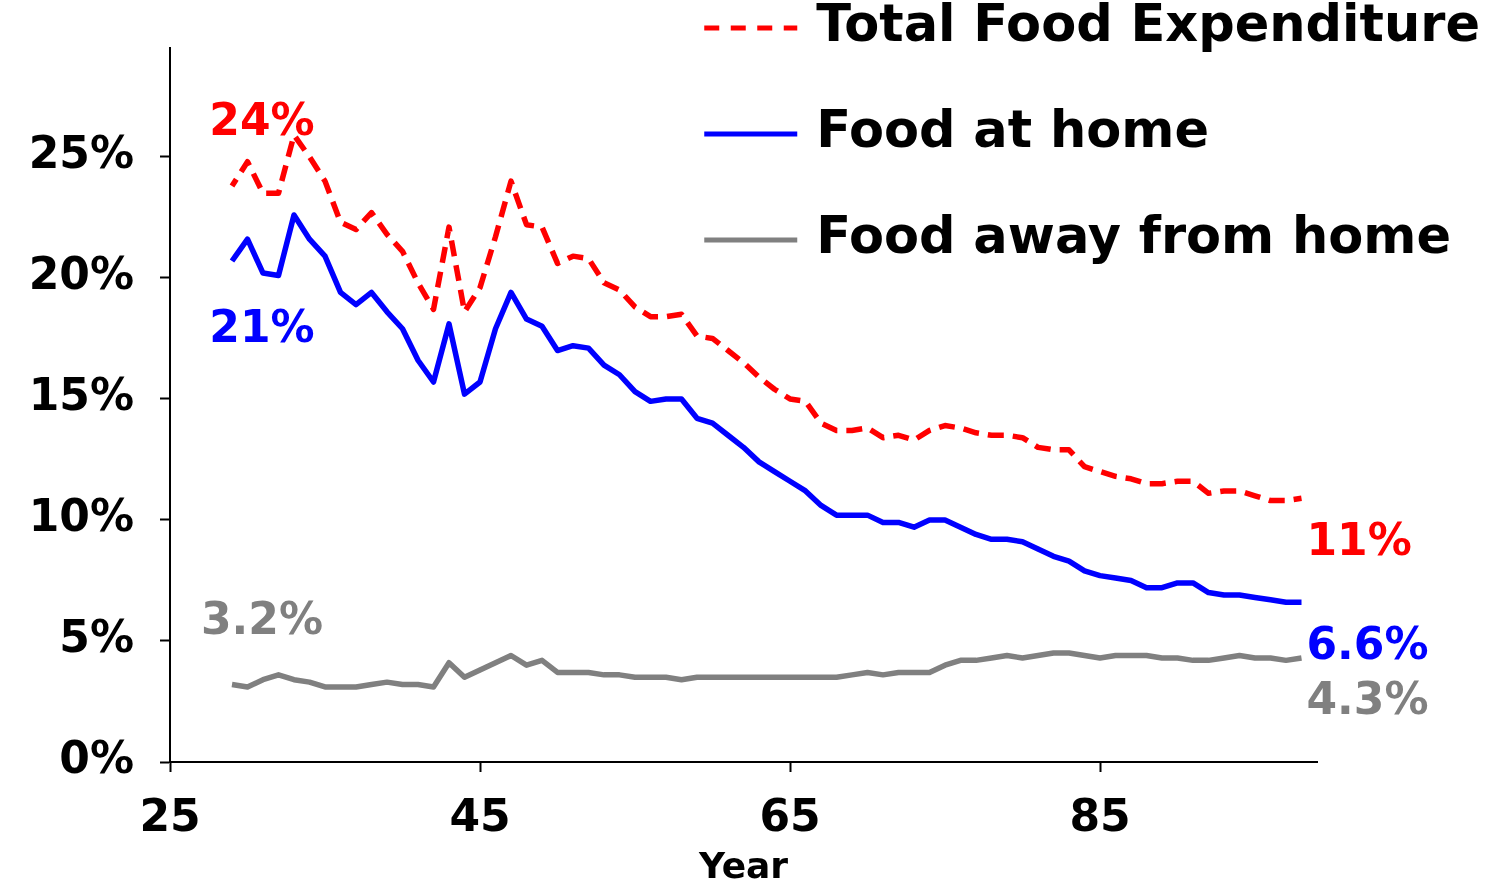 This screenshot has width=1494, height=891. I want to click on legend-label: Total Food Expenditure, so click(1148, 27).